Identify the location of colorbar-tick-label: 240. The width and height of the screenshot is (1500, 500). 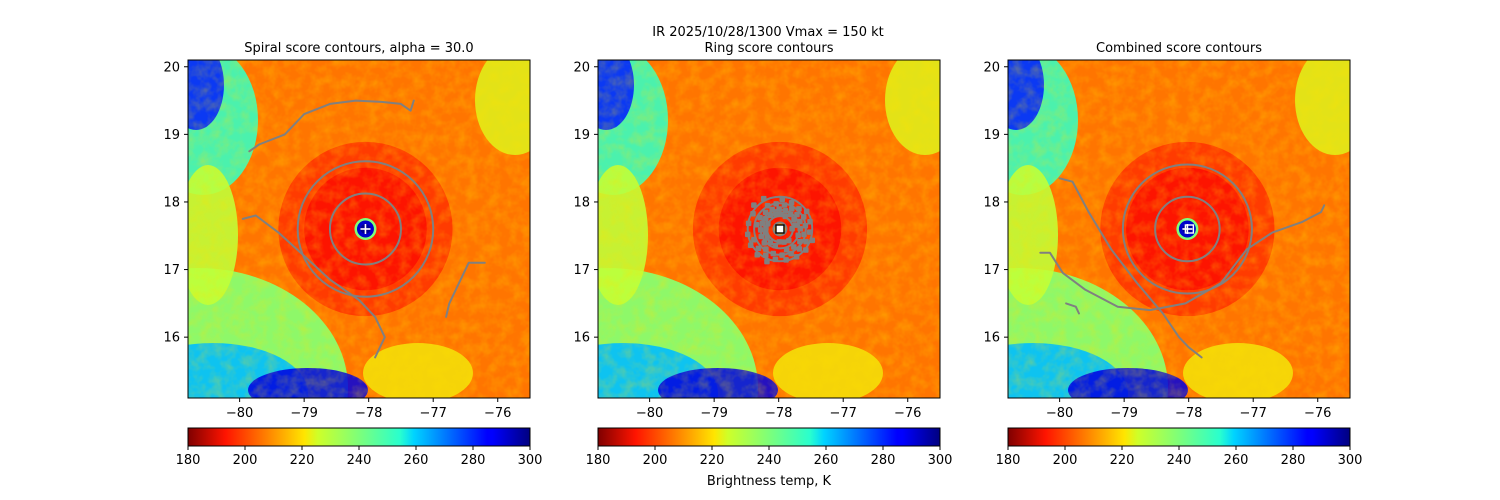
(1179, 460).